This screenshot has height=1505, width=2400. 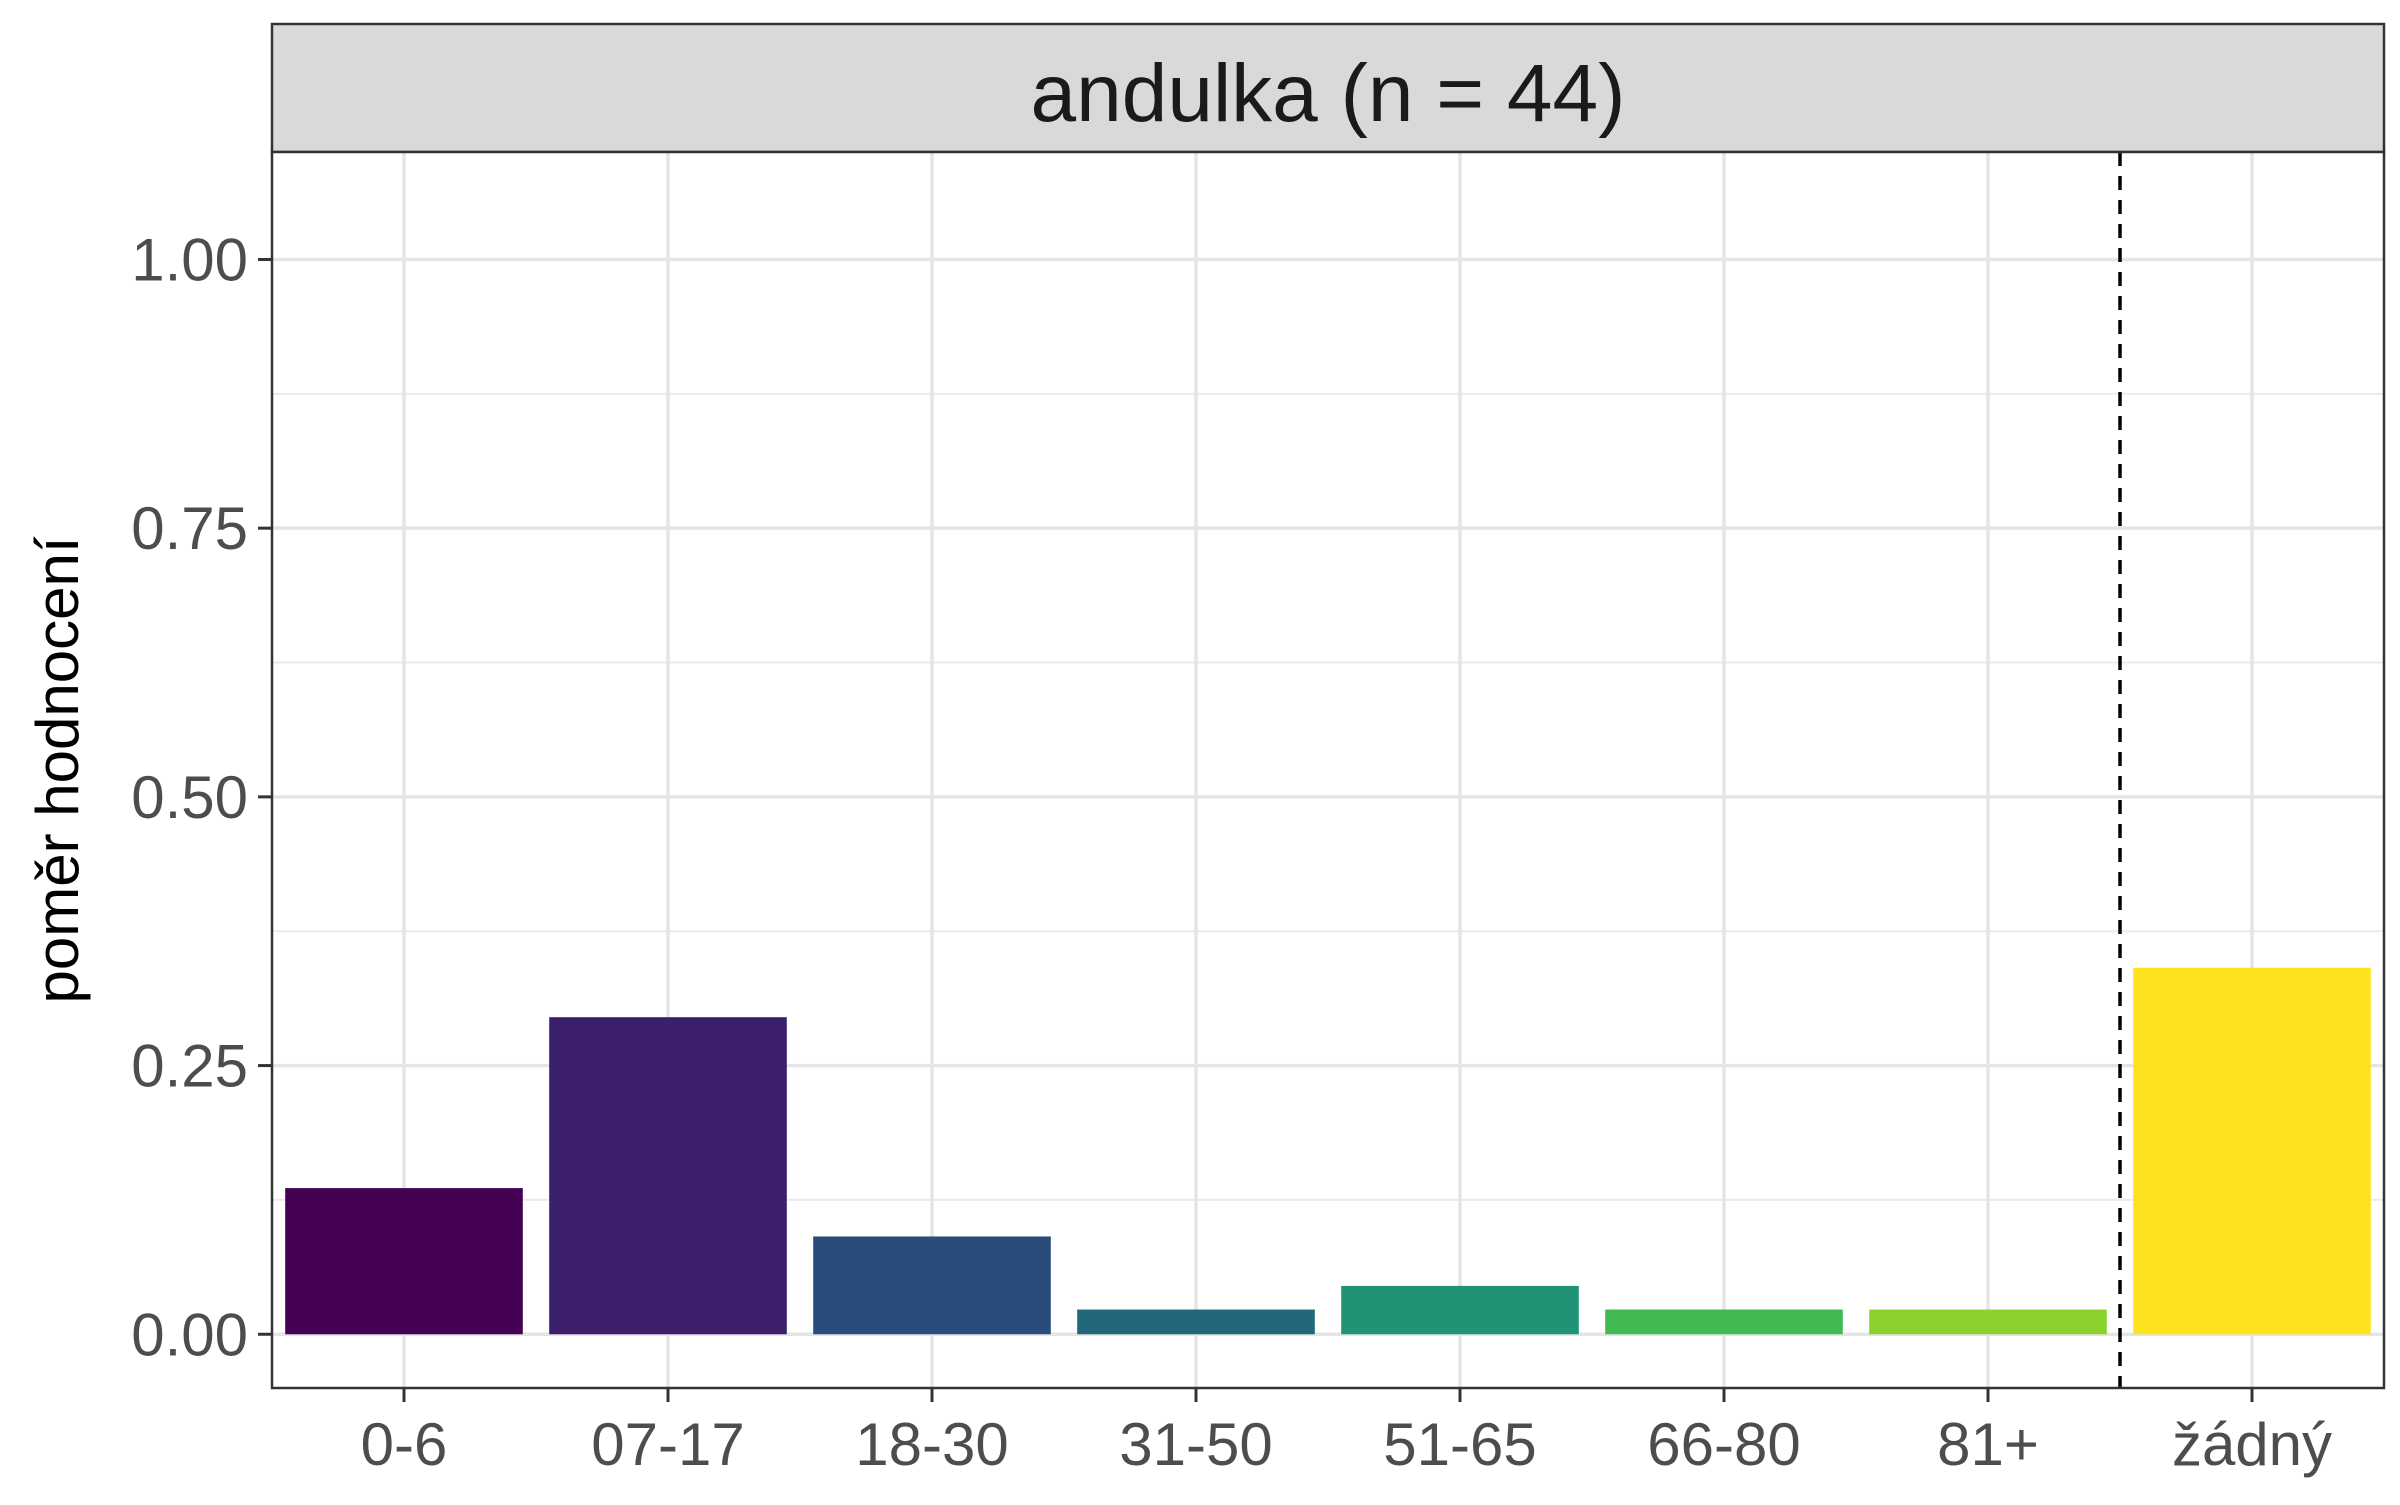 I want to click on x-tick-label: 31-50, so click(x=1195, y=1444).